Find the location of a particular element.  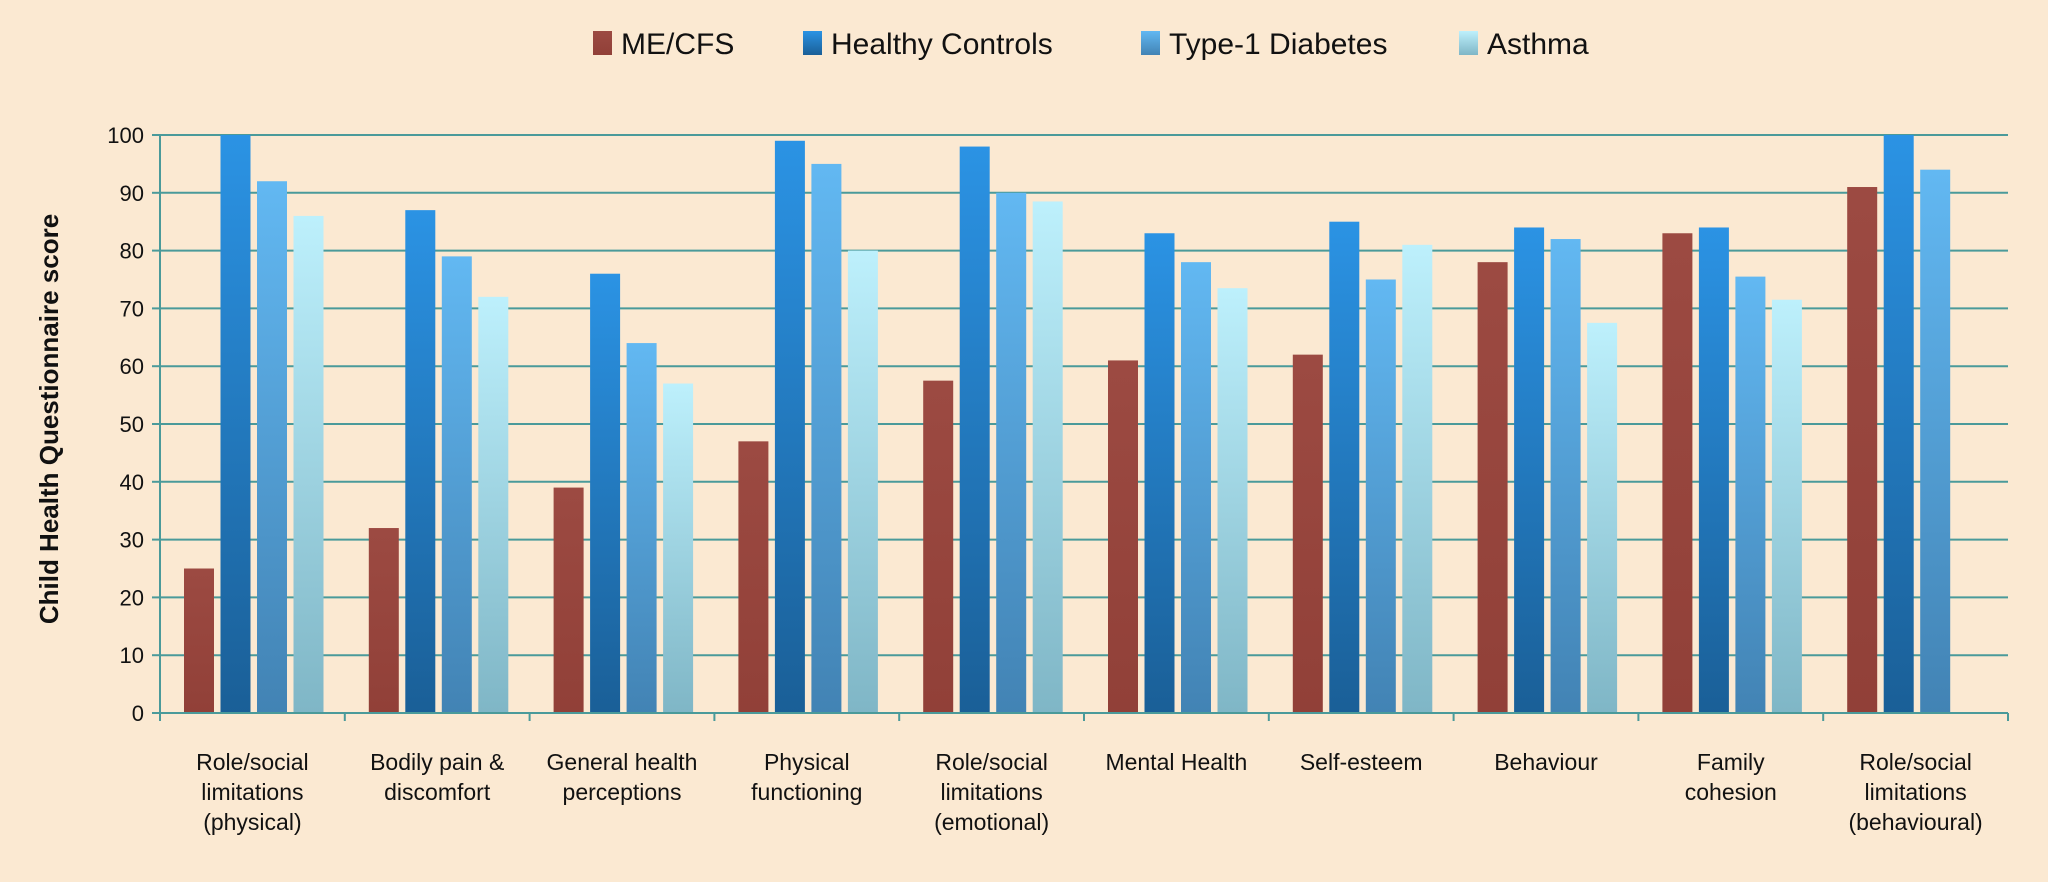

y-tick-labels: 0 10 20 30 40 50 60 70 80 90 100 is located at coordinates (125, 424).